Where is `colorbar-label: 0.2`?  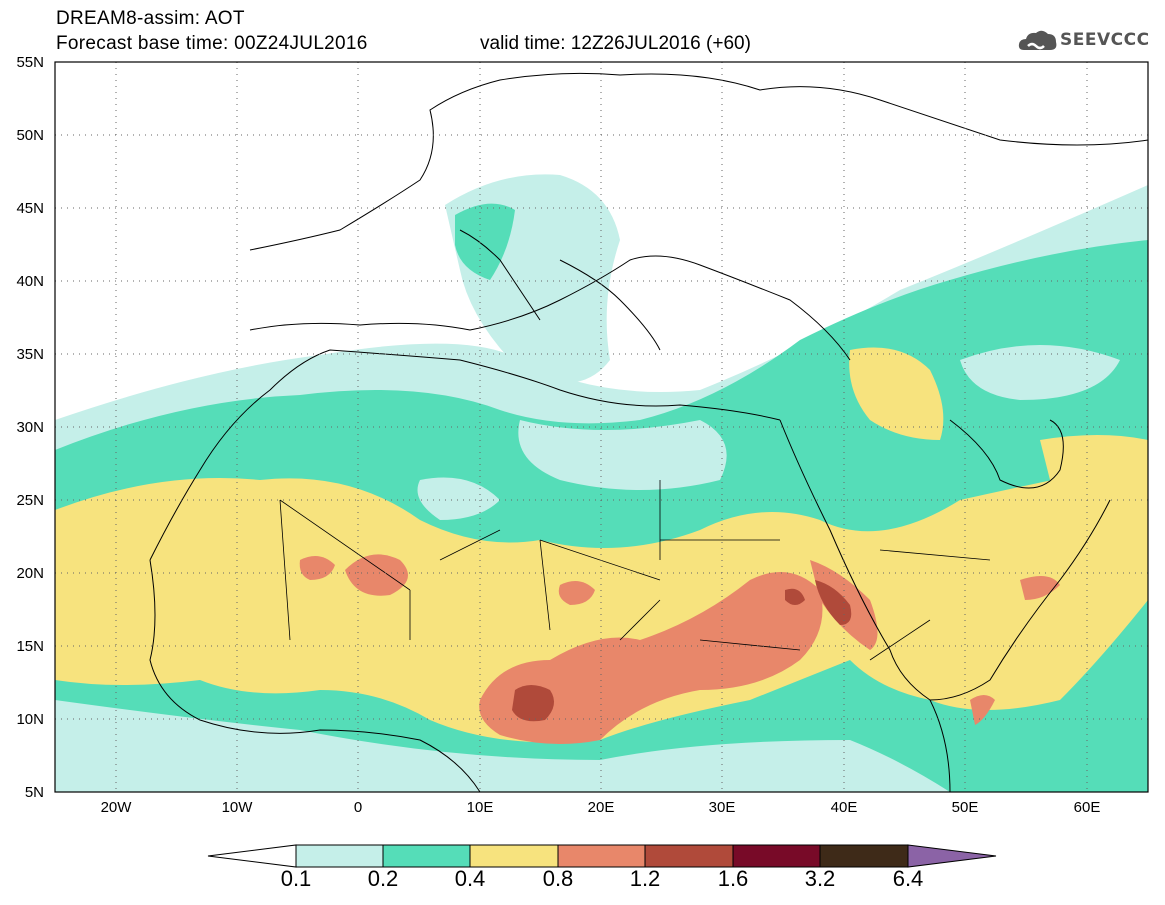
colorbar-label: 0.2 is located at coordinates (383, 878).